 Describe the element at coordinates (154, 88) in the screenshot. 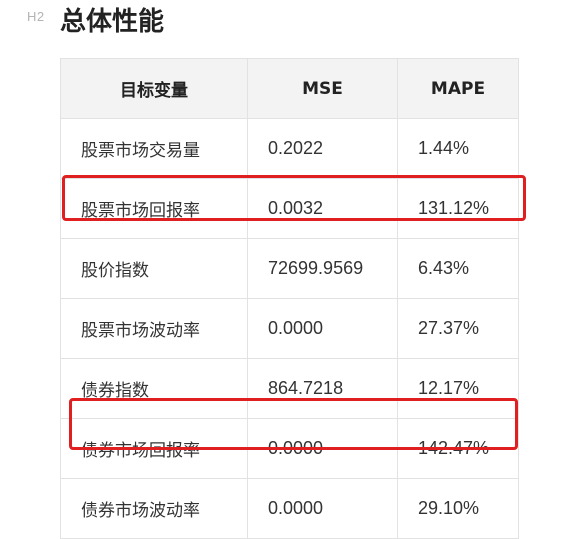

I see `header-target-variable: 目标变量` at that location.